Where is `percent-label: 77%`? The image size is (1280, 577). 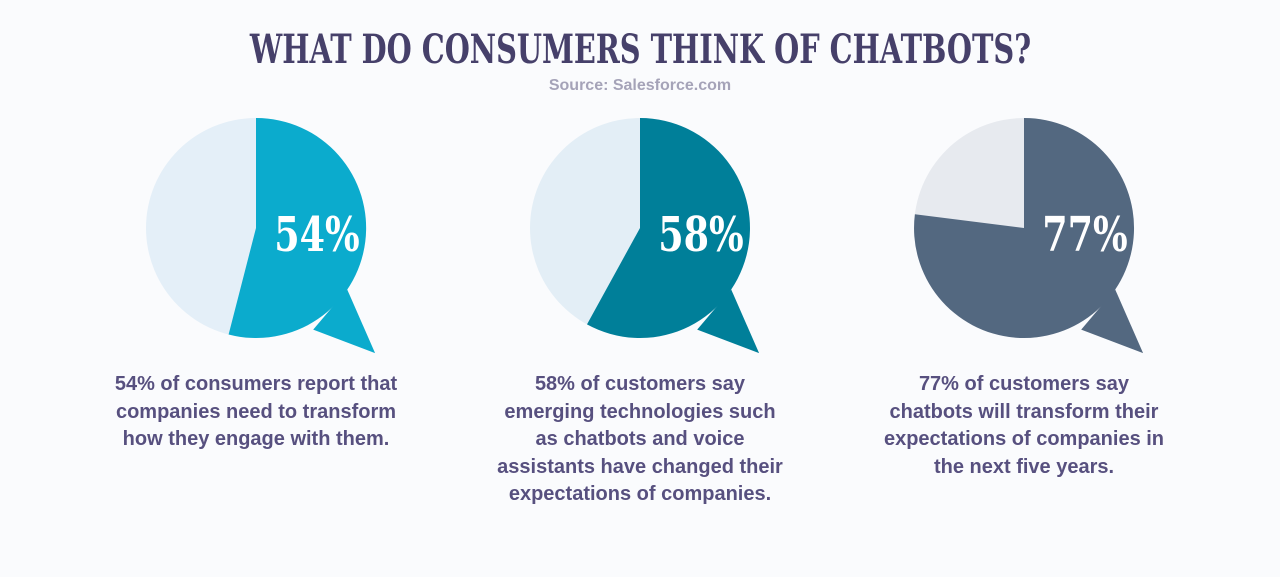
percent-label: 77% is located at coordinates (1084, 235).